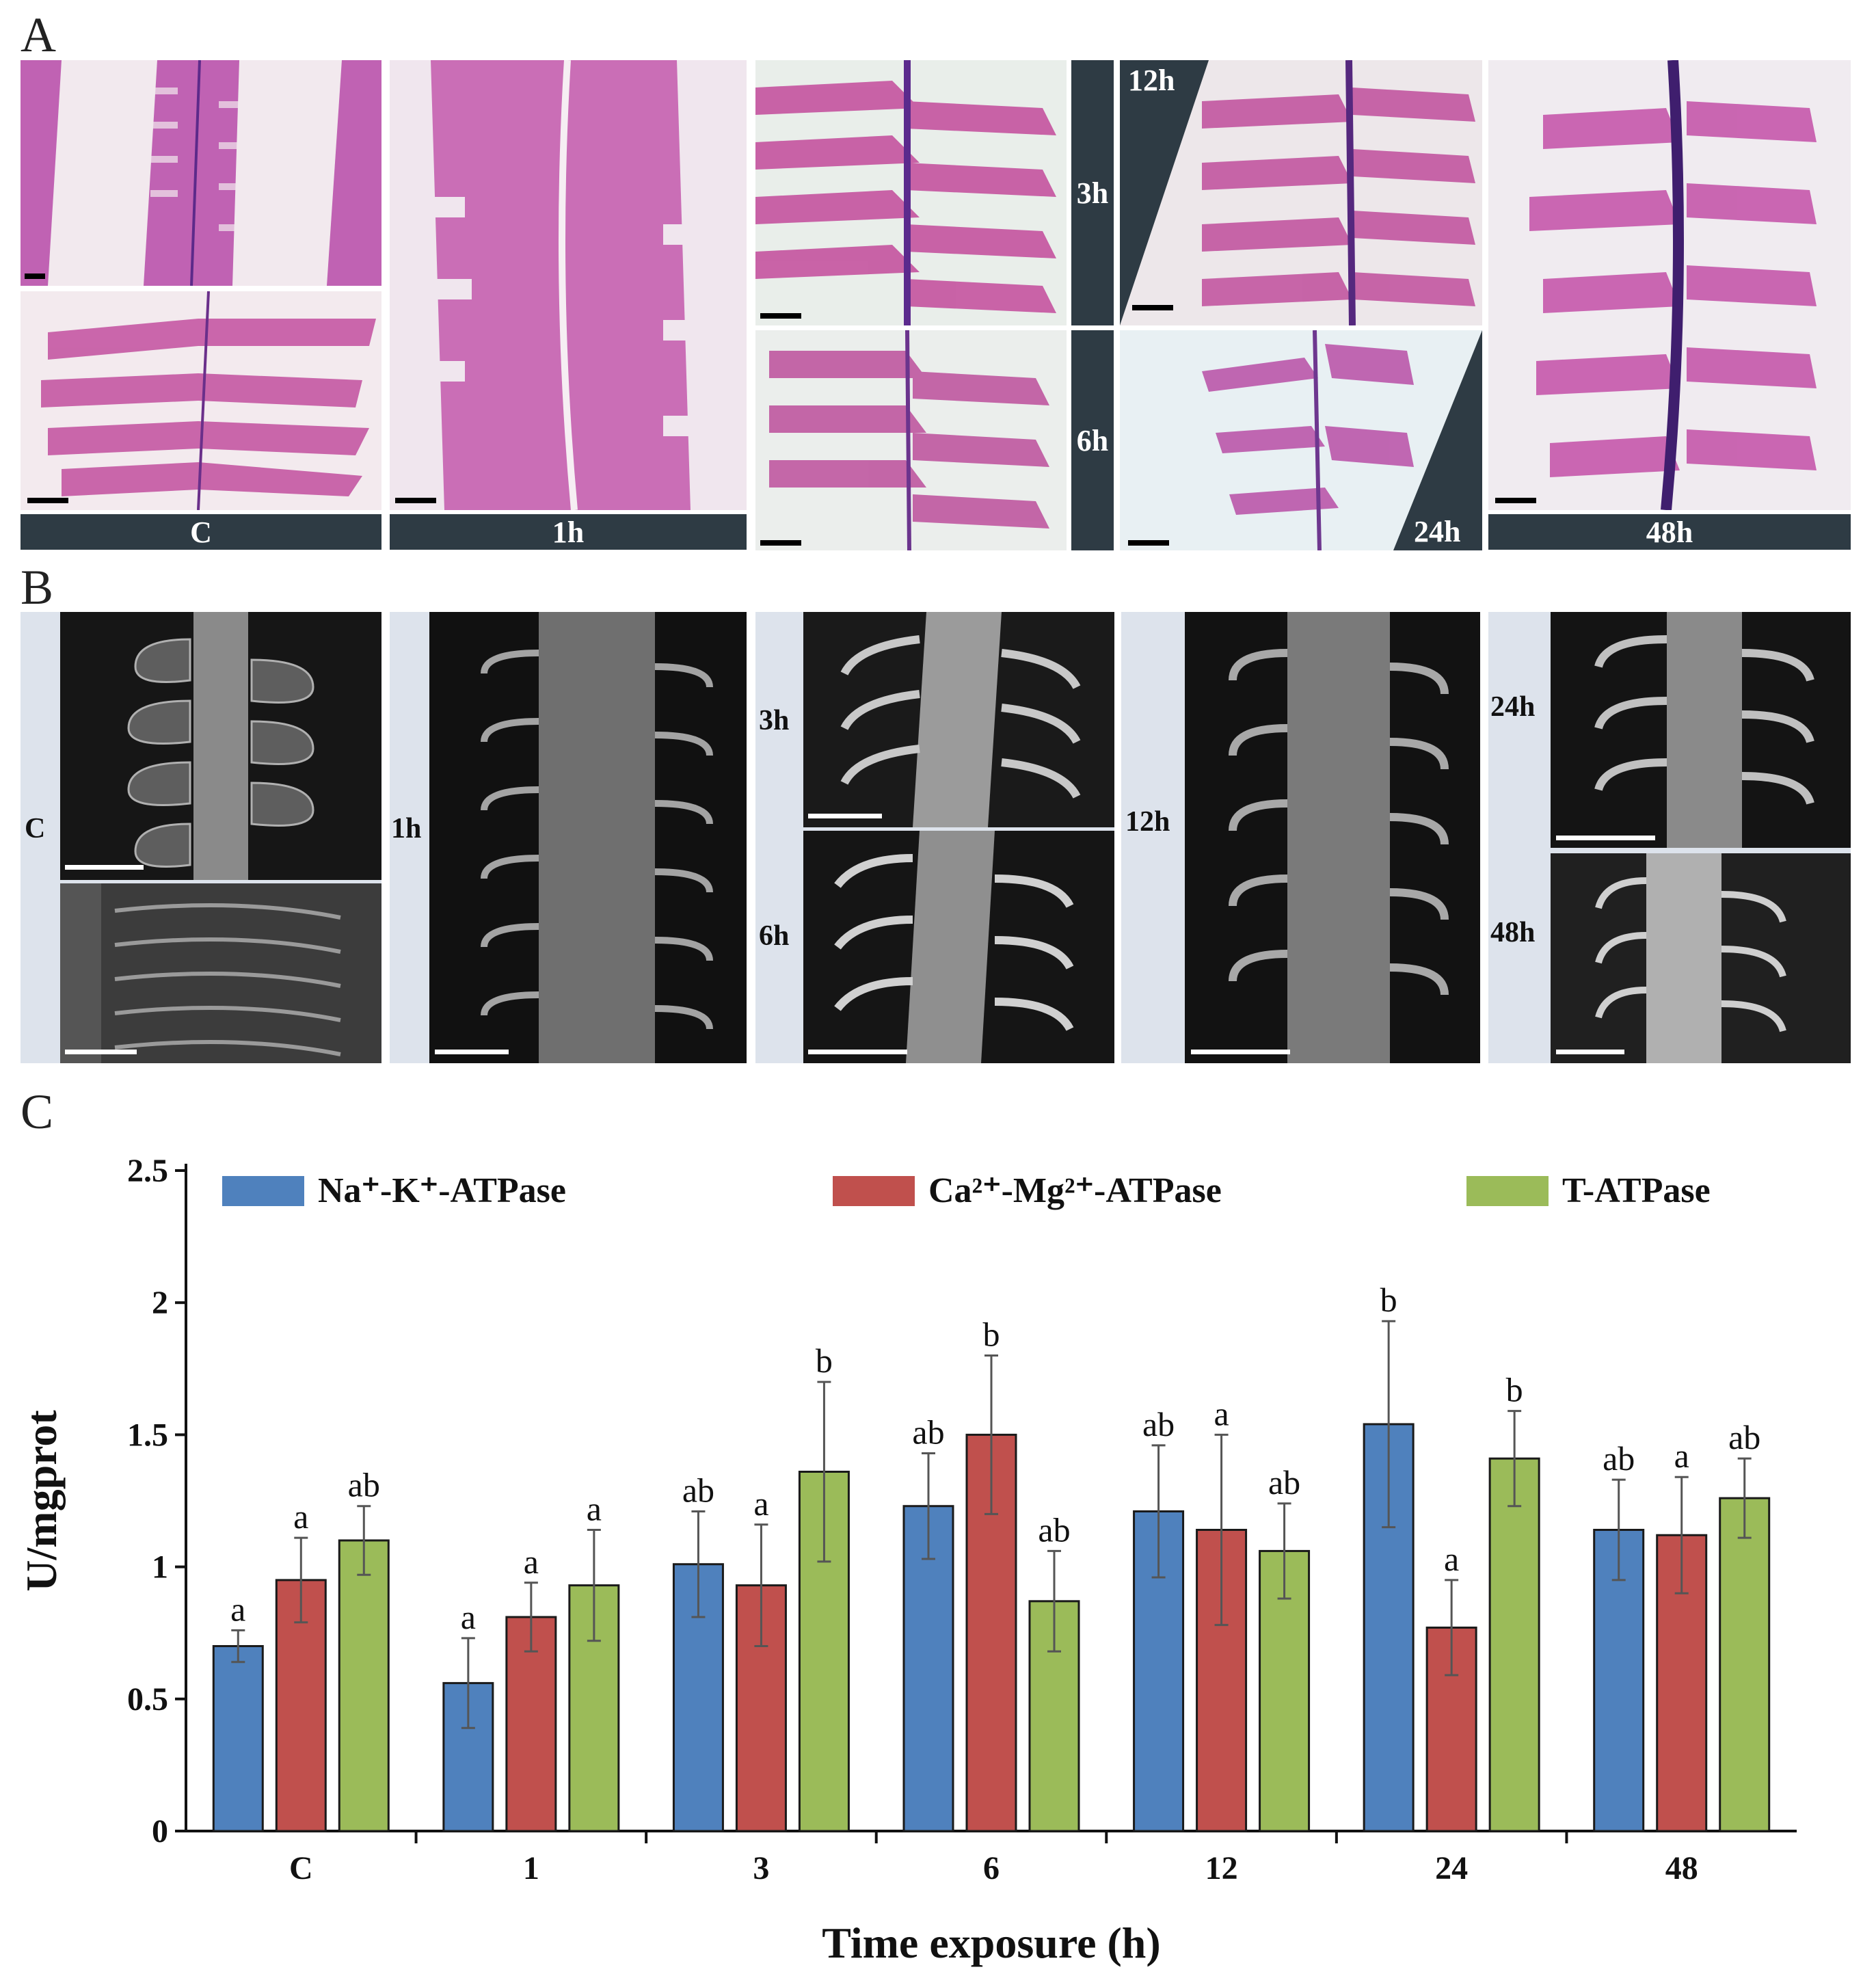 The width and height of the screenshot is (1876, 1976). I want to click on y-tick-label: 0.5, so click(147, 1700).